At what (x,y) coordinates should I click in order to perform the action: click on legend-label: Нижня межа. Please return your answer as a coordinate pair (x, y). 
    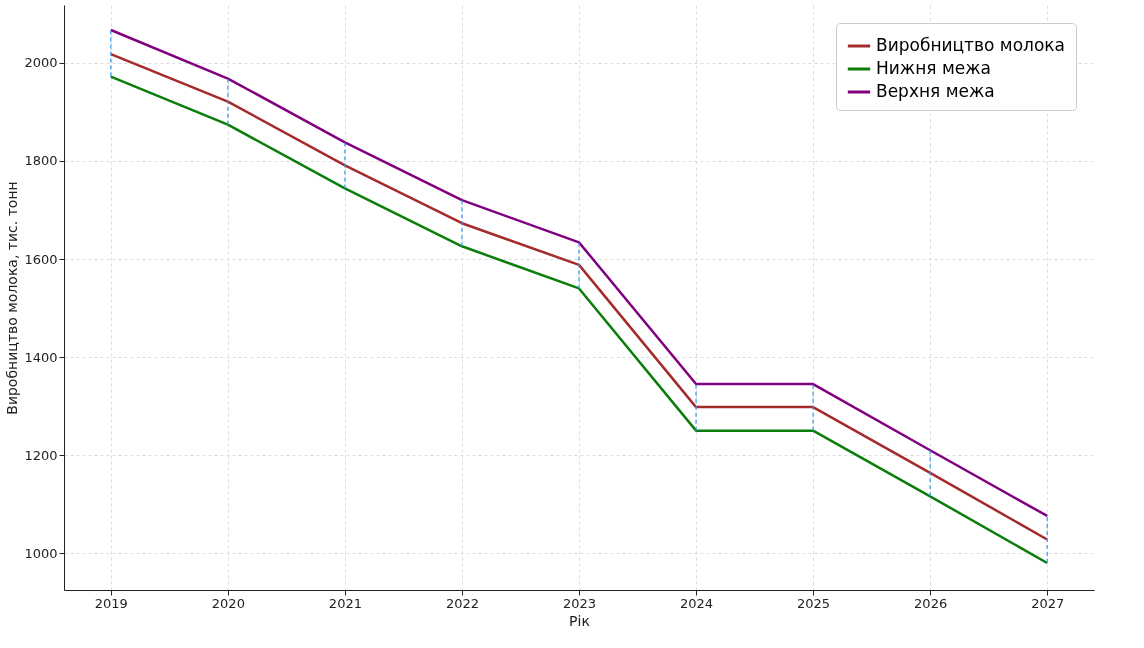
    Looking at the image, I should click on (933, 68).